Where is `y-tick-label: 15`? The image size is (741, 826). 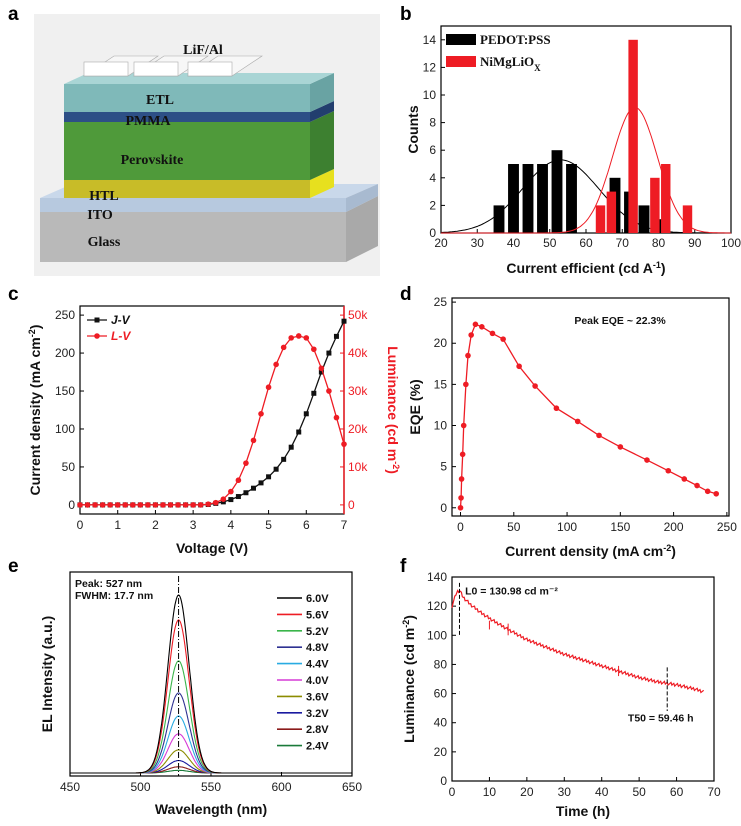
y-tick-label: 15 is located at coordinates (441, 384).